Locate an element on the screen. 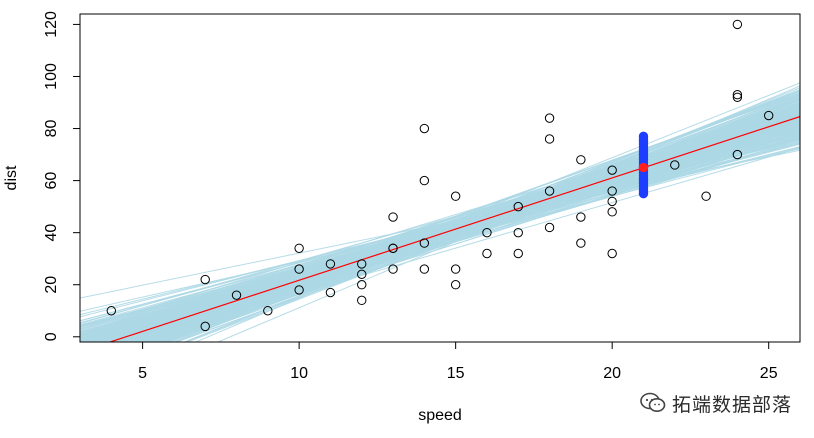  y-axis-label: dist is located at coordinates (11, 177).